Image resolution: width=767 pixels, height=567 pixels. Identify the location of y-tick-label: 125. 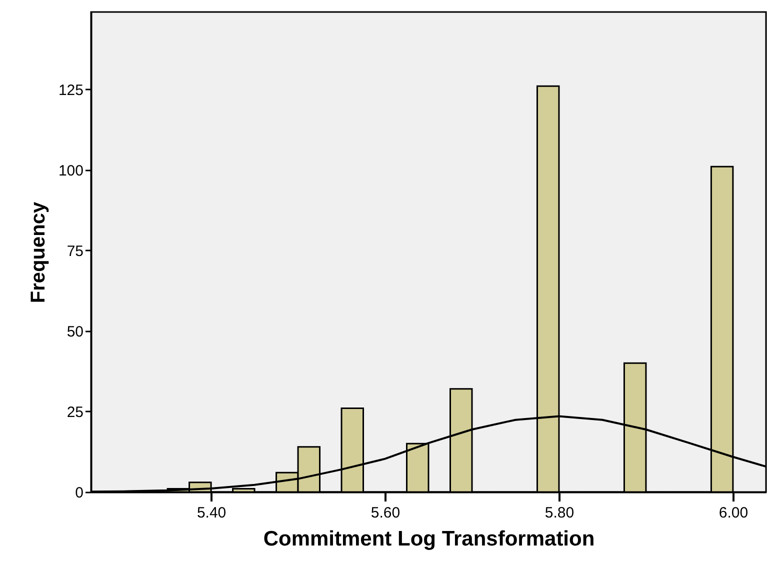
(71, 90).